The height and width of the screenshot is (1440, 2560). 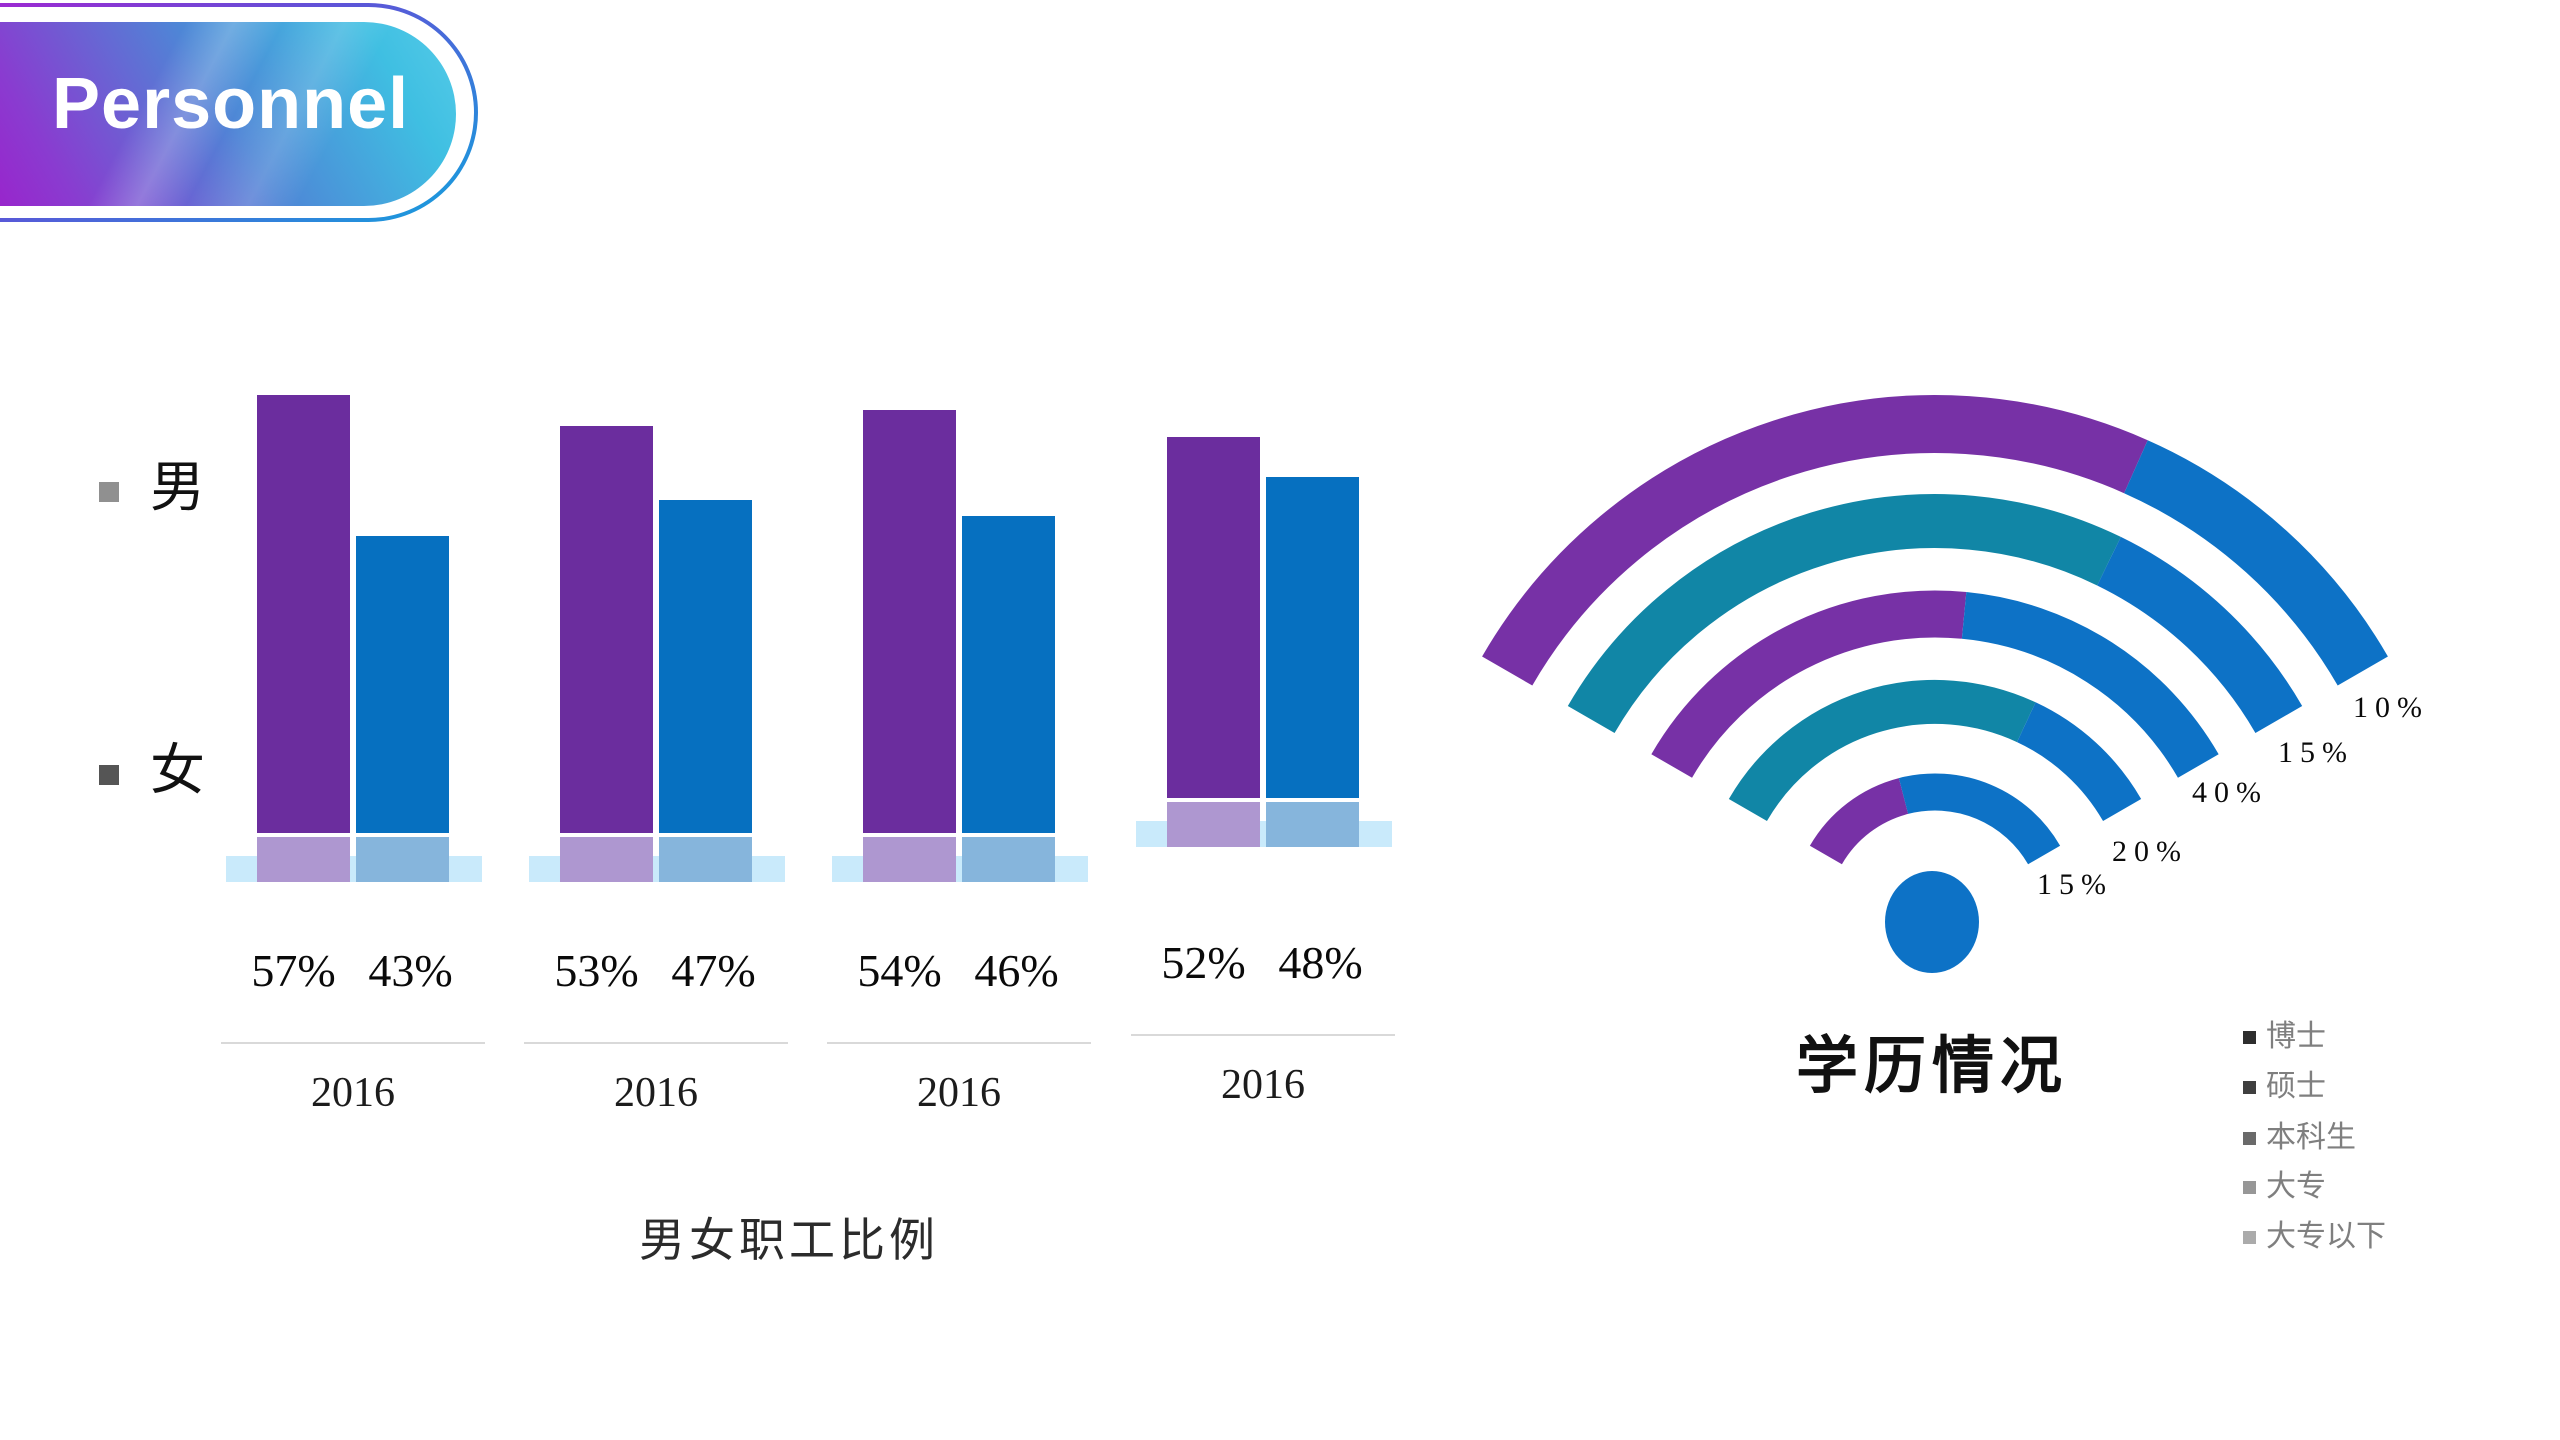 I want to click on wifi-percent-label: 10%, so click(x=2391, y=707).